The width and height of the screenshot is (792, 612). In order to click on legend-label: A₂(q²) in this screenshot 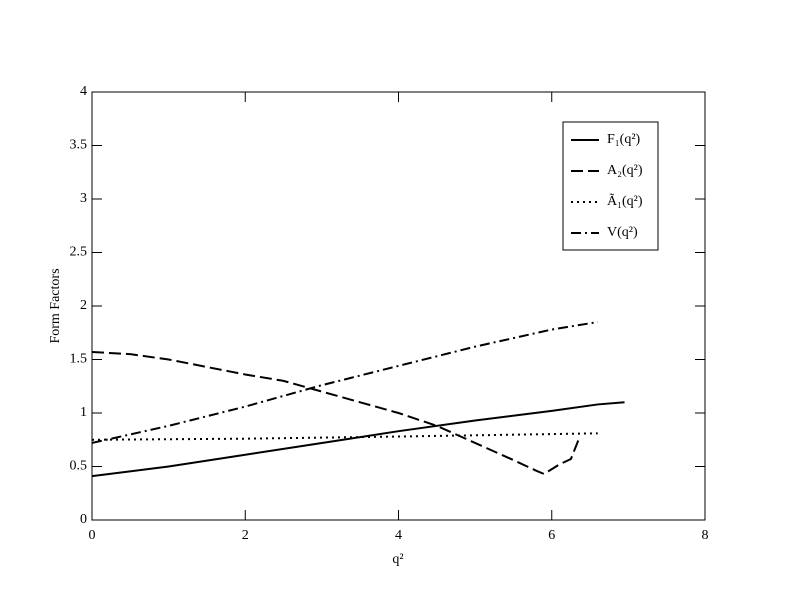, I will do `click(625, 170)`.